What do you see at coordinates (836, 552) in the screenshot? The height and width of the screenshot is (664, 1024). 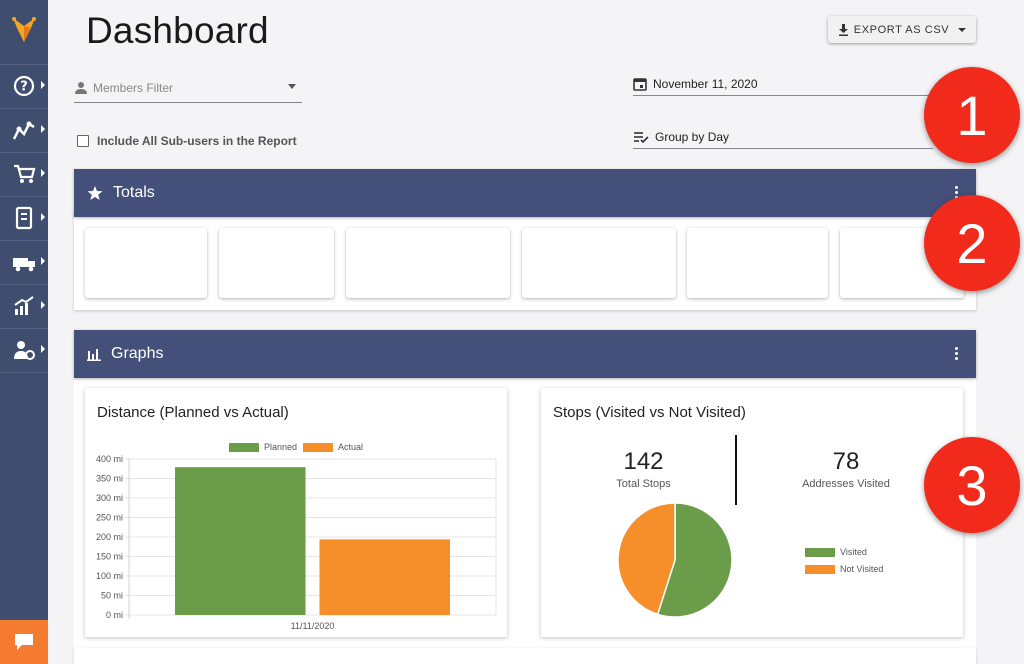 I see `legend-visited: Visited` at bounding box center [836, 552].